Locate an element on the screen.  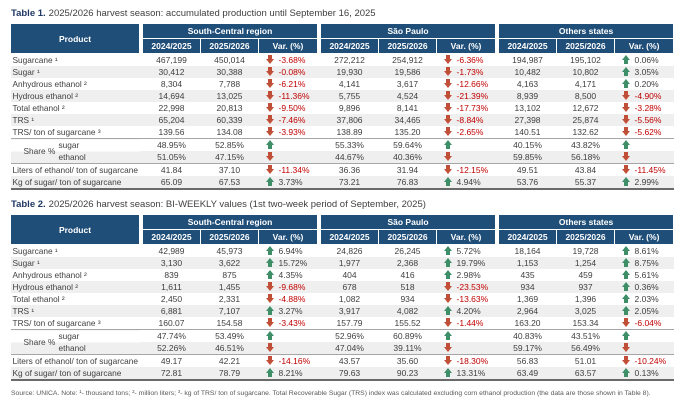
value-cell: 60.89% is located at coordinates (407, 335).